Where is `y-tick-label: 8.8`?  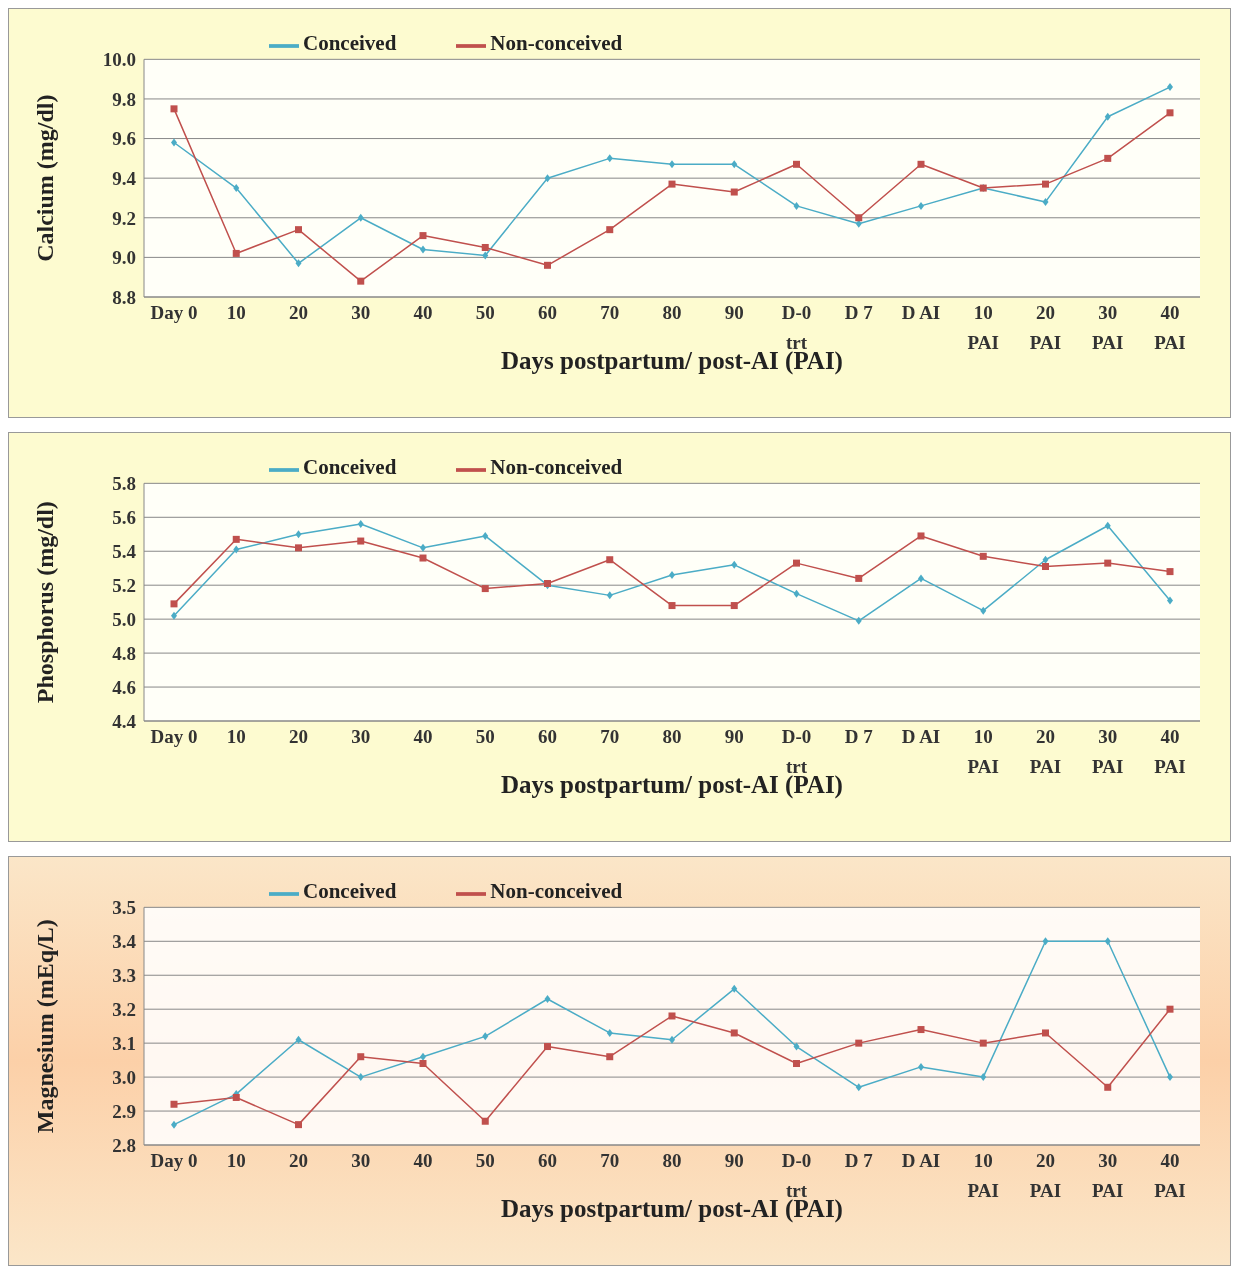
y-tick-label: 8.8 is located at coordinates (124, 297).